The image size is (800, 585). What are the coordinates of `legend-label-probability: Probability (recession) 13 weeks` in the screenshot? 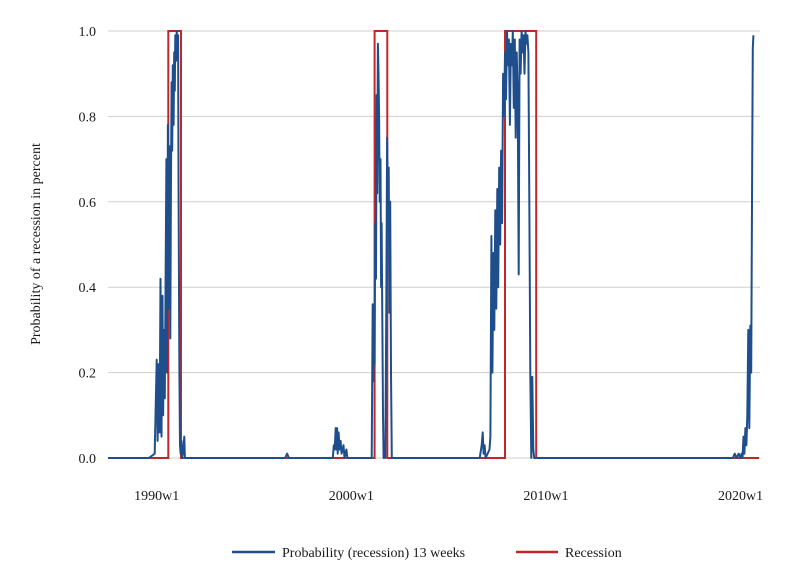 It's located at (373, 553).